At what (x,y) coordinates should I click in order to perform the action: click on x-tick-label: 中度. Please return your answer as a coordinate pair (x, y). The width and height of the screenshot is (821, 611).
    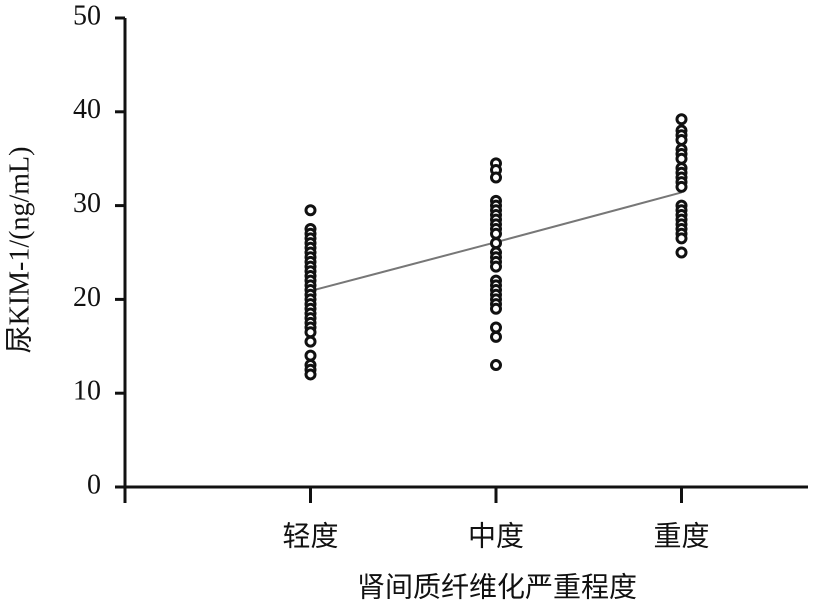
    Looking at the image, I should click on (496, 536).